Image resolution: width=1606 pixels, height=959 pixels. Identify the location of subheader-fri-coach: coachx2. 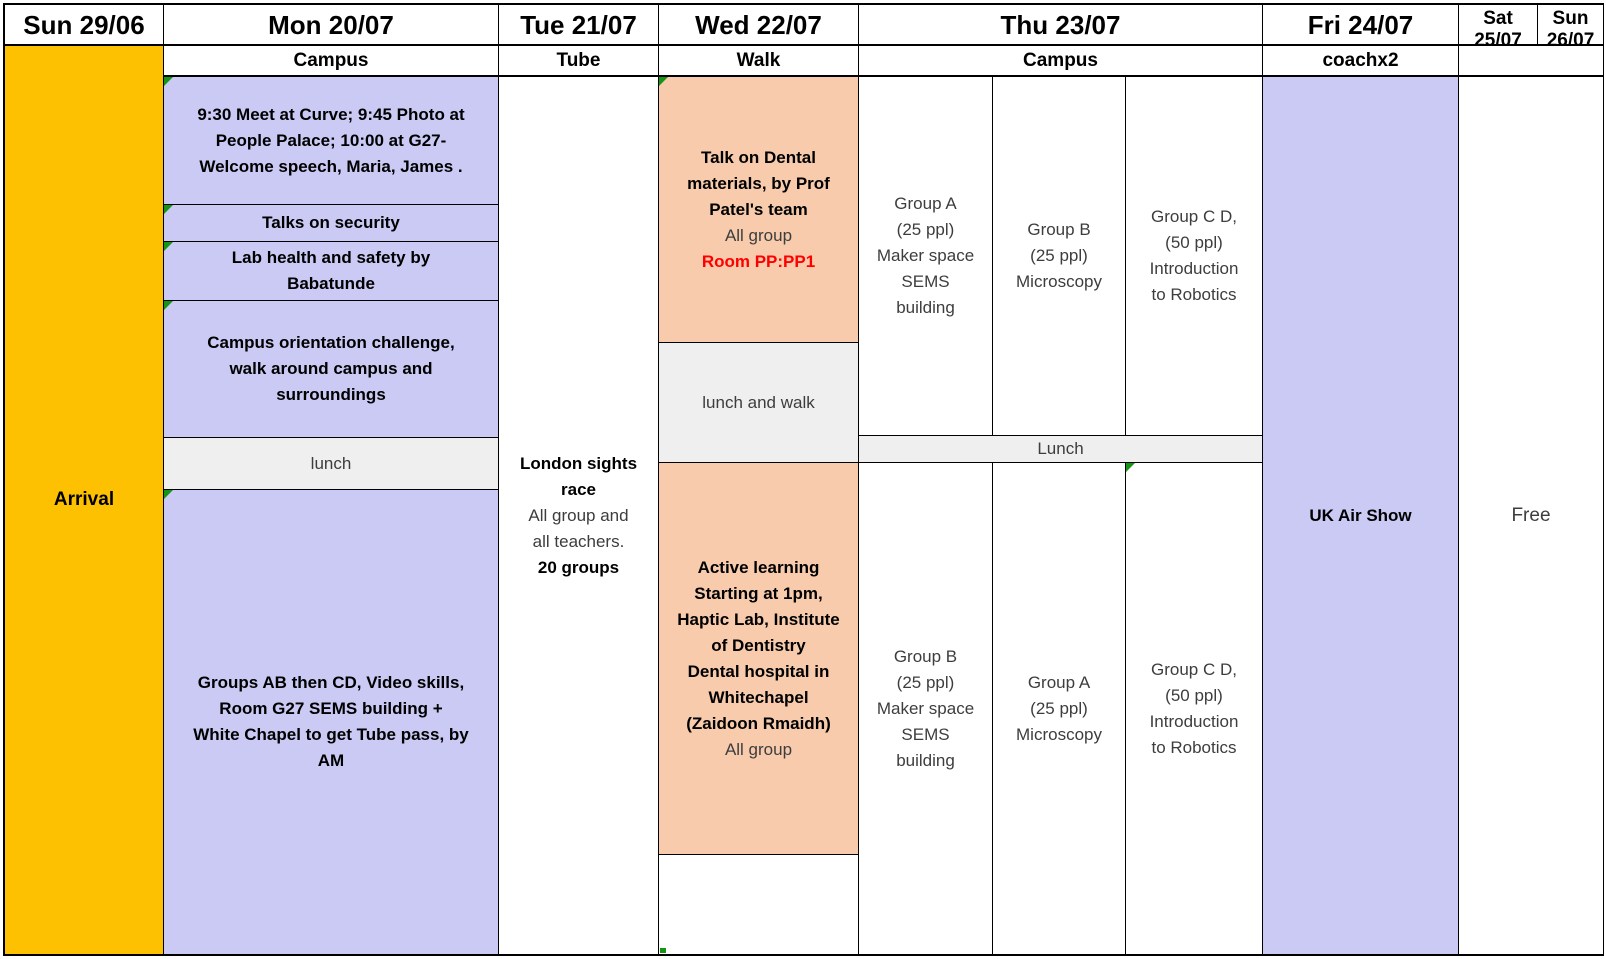
(1360, 60).